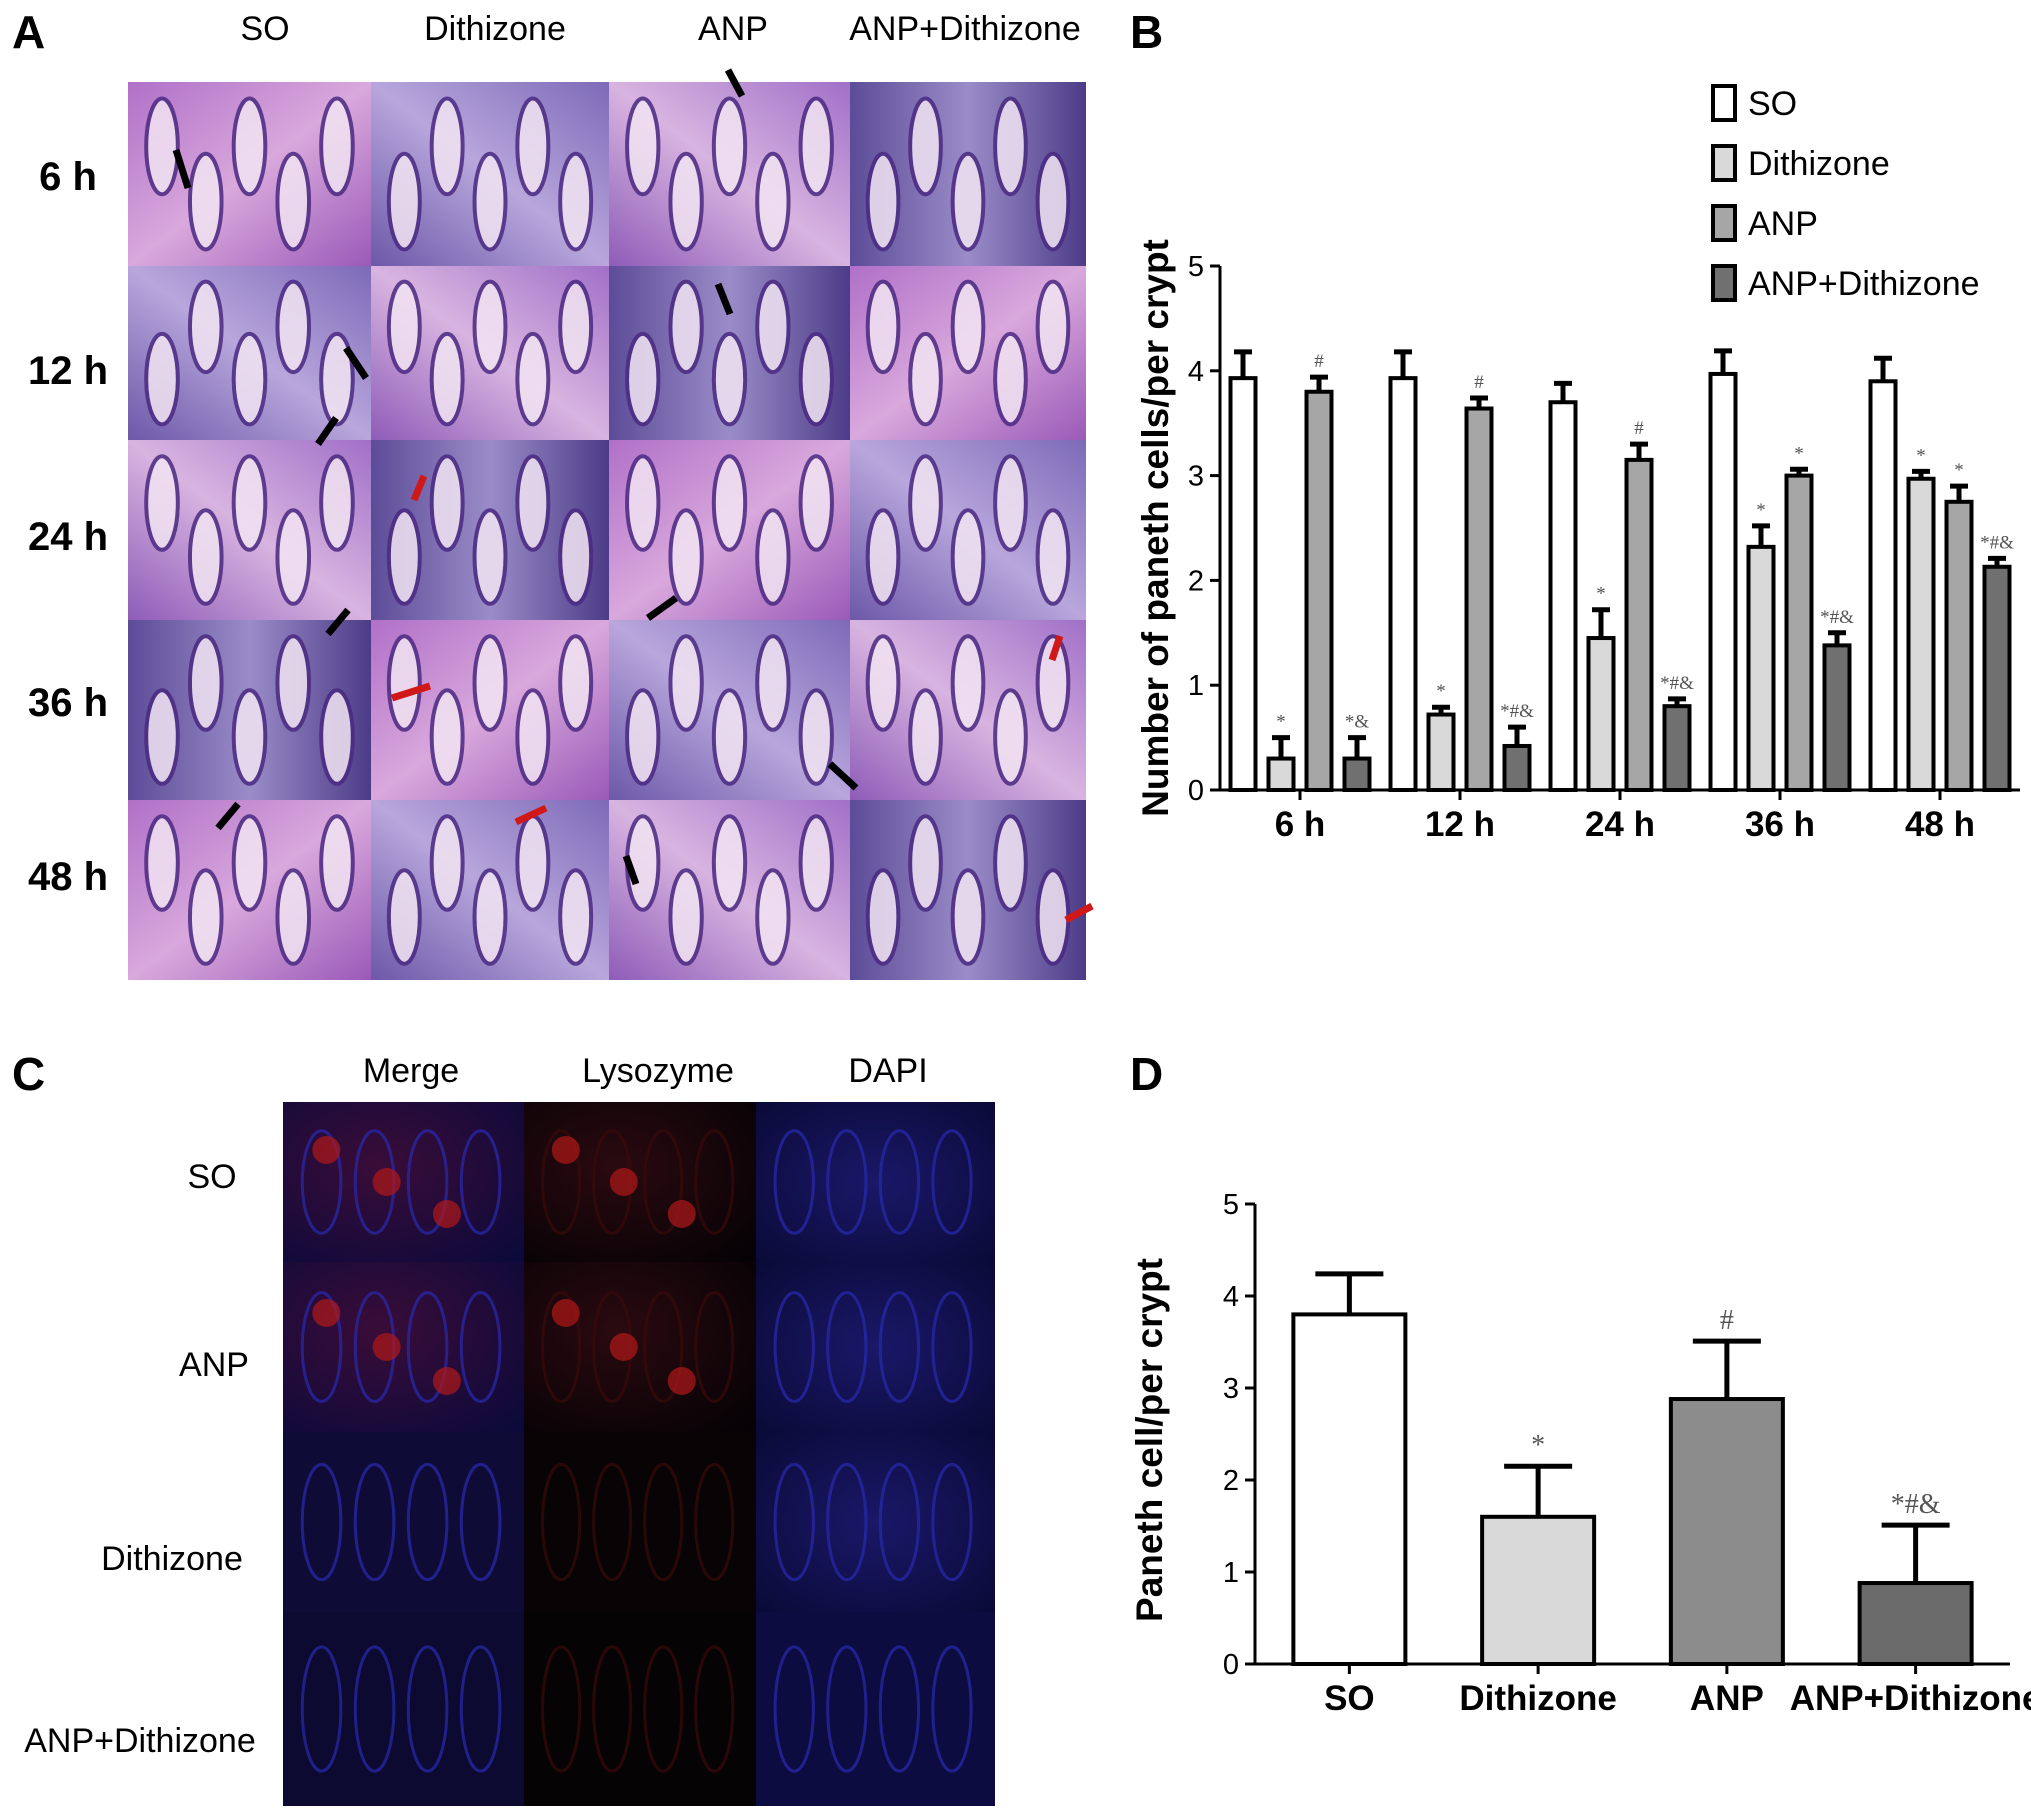 Image resolution: width=2031 pixels, height=1817 pixels. Describe the element at coordinates (68, 877) in the screenshot. I see `row-label: 48 h` at that location.